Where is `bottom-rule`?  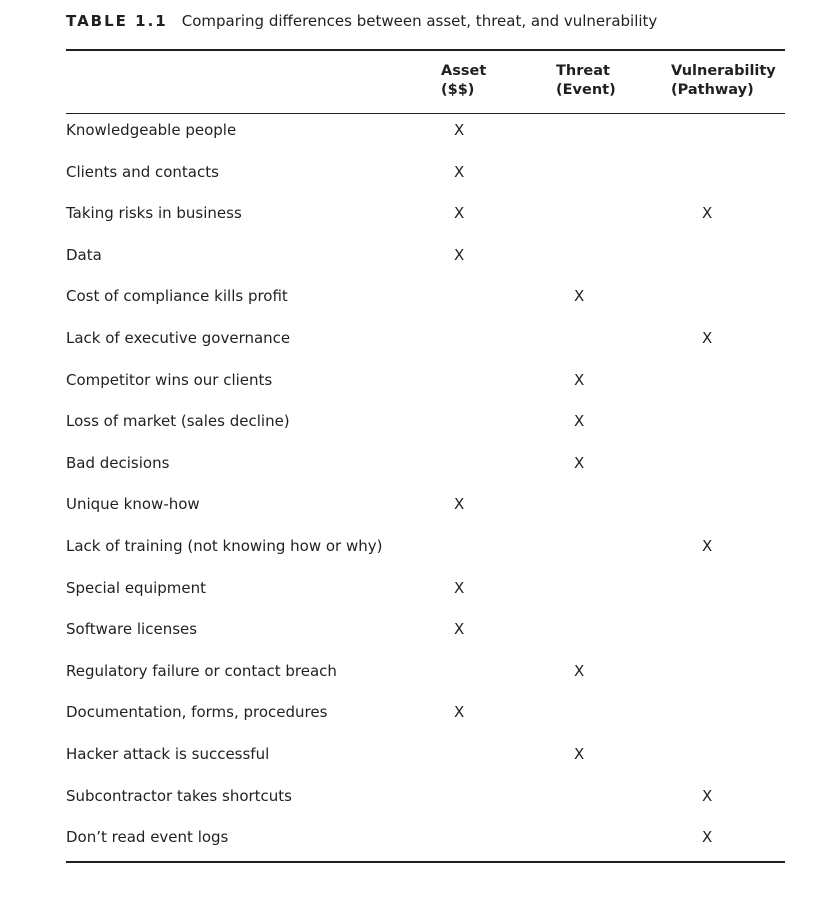
bottom-rule is located at coordinates (425, 862).